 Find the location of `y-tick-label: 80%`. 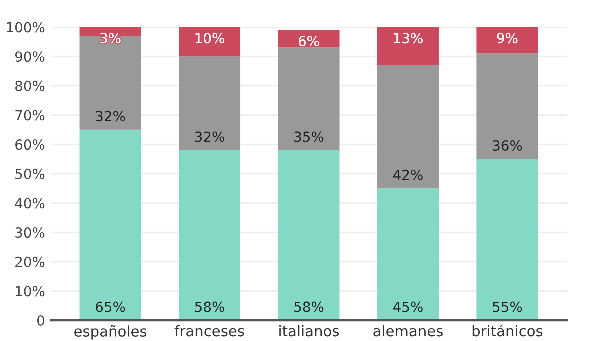

y-tick-label: 80% is located at coordinates (30, 86).